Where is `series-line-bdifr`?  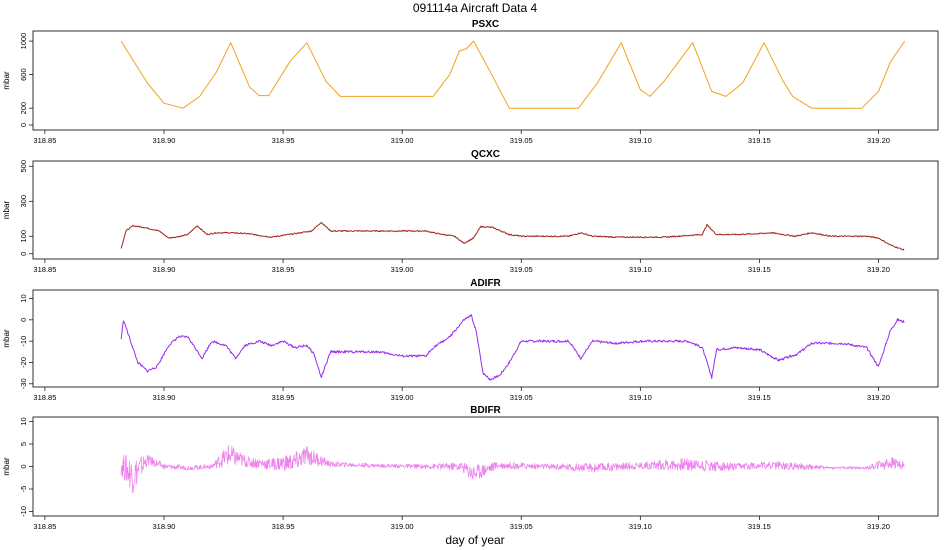 series-line-bdifr is located at coordinates (512, 469).